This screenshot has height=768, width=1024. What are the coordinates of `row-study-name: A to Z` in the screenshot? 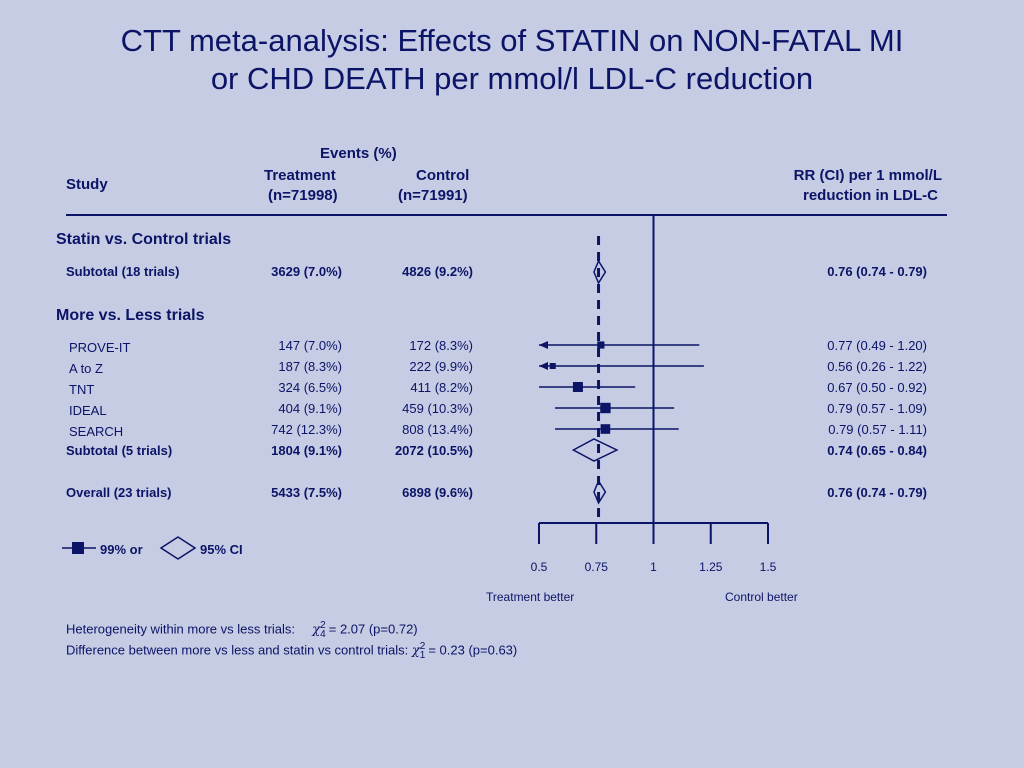 It's located at (86, 368).